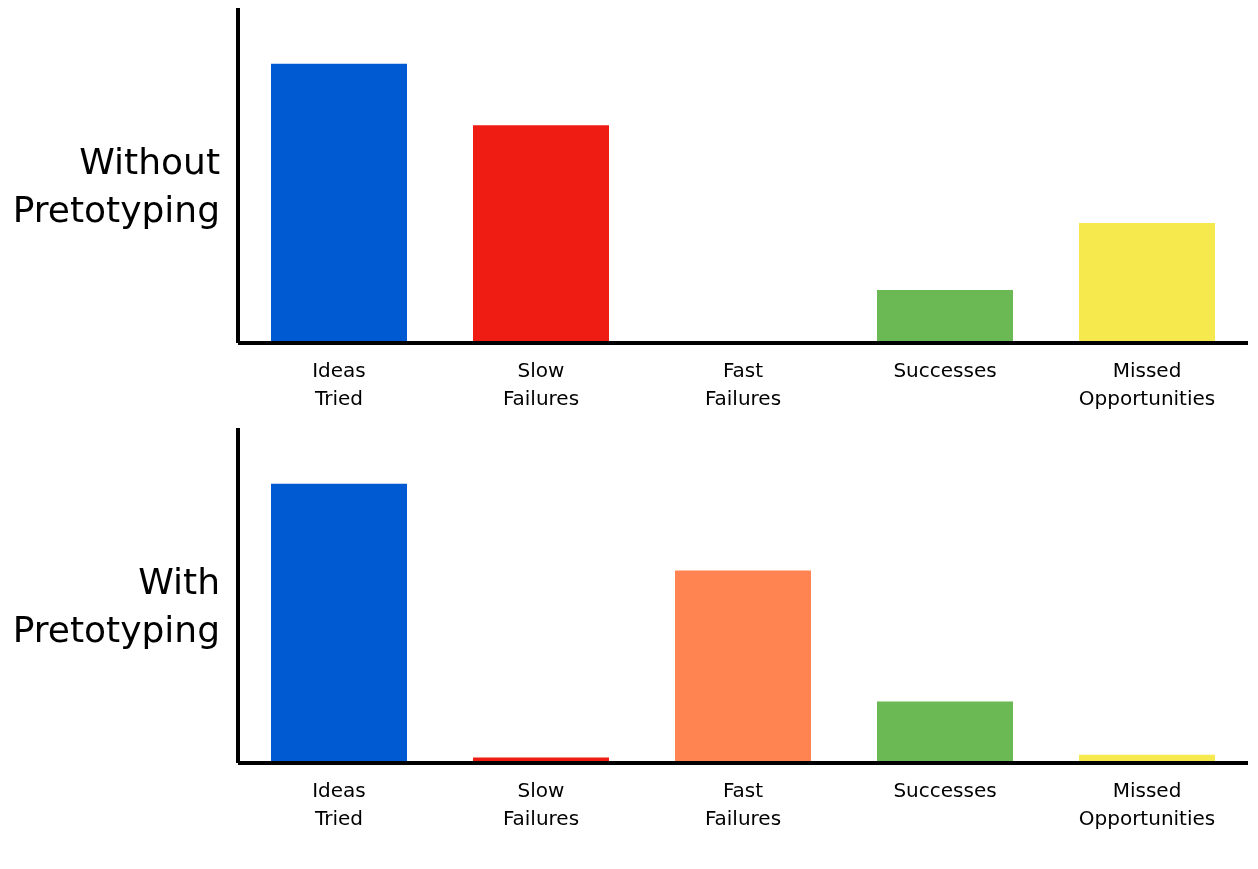  What do you see at coordinates (115, 606) in the screenshot?
I see `y-axis-title: With Pretotyping` at bounding box center [115, 606].